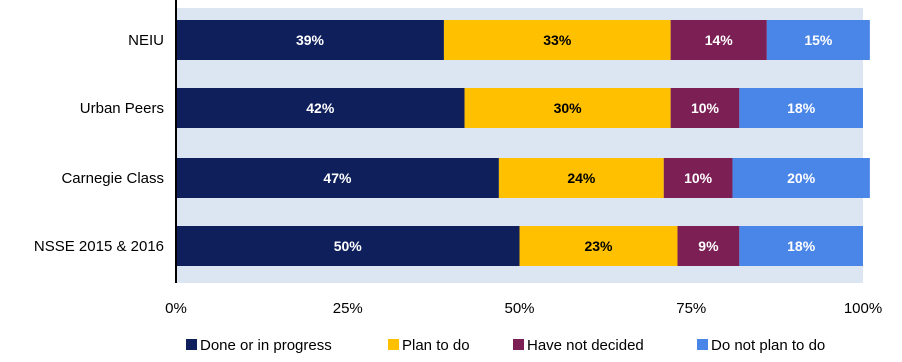 Image resolution: width=902 pixels, height=362 pixels. I want to click on legend-label: Have not decided, so click(585, 345).